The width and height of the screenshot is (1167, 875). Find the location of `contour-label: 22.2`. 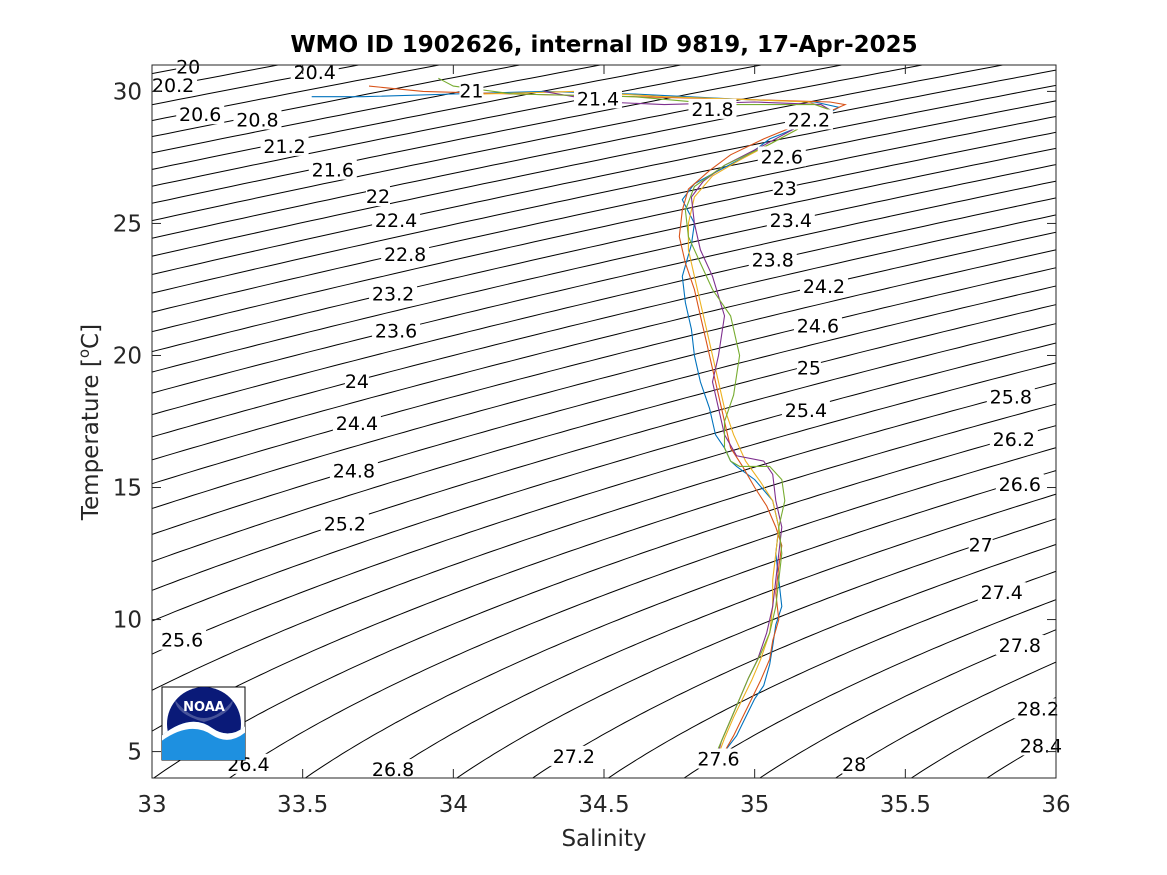

contour-label: 22.2 is located at coordinates (809, 120).